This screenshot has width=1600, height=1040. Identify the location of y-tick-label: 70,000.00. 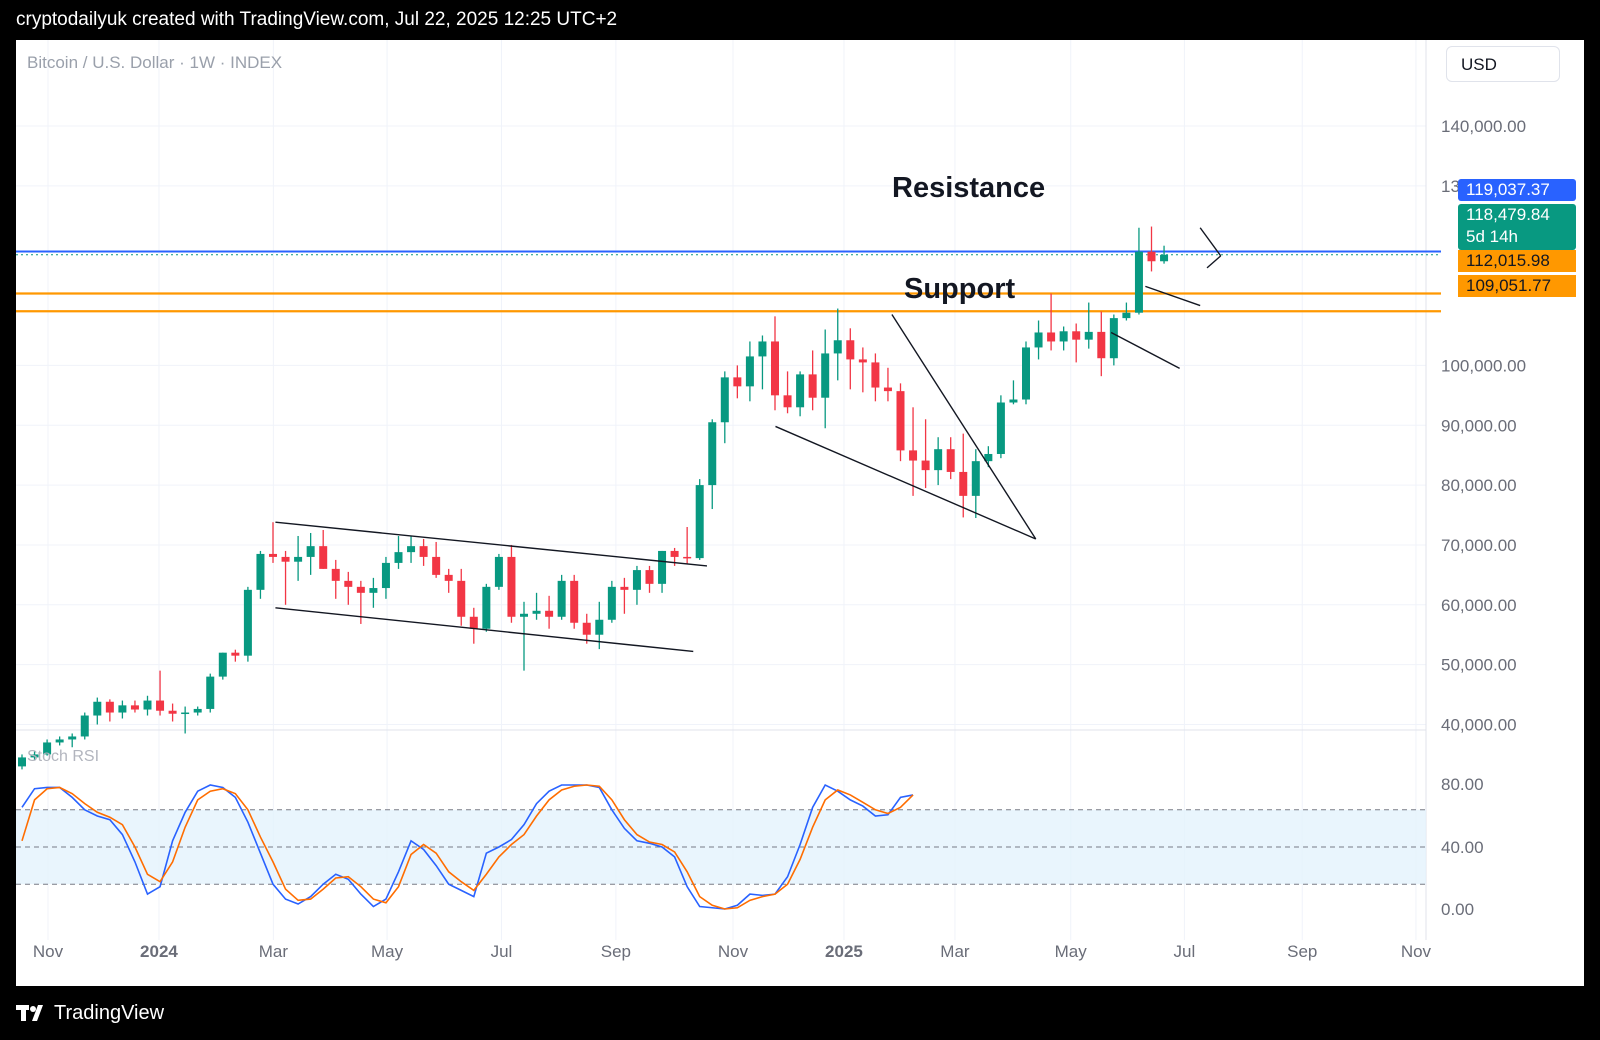
(1479, 545).